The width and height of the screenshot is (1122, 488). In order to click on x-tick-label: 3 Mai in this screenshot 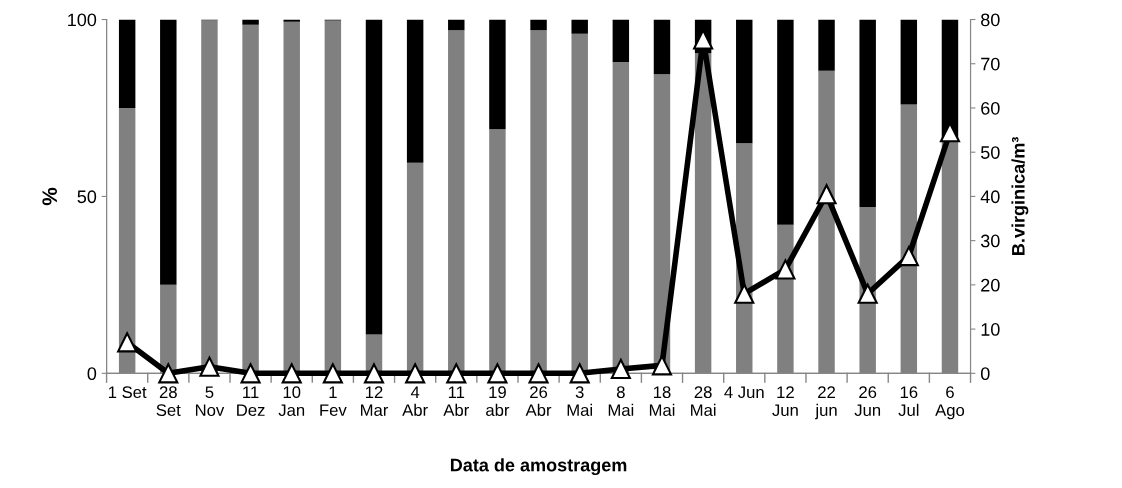, I will do `click(580, 401)`.